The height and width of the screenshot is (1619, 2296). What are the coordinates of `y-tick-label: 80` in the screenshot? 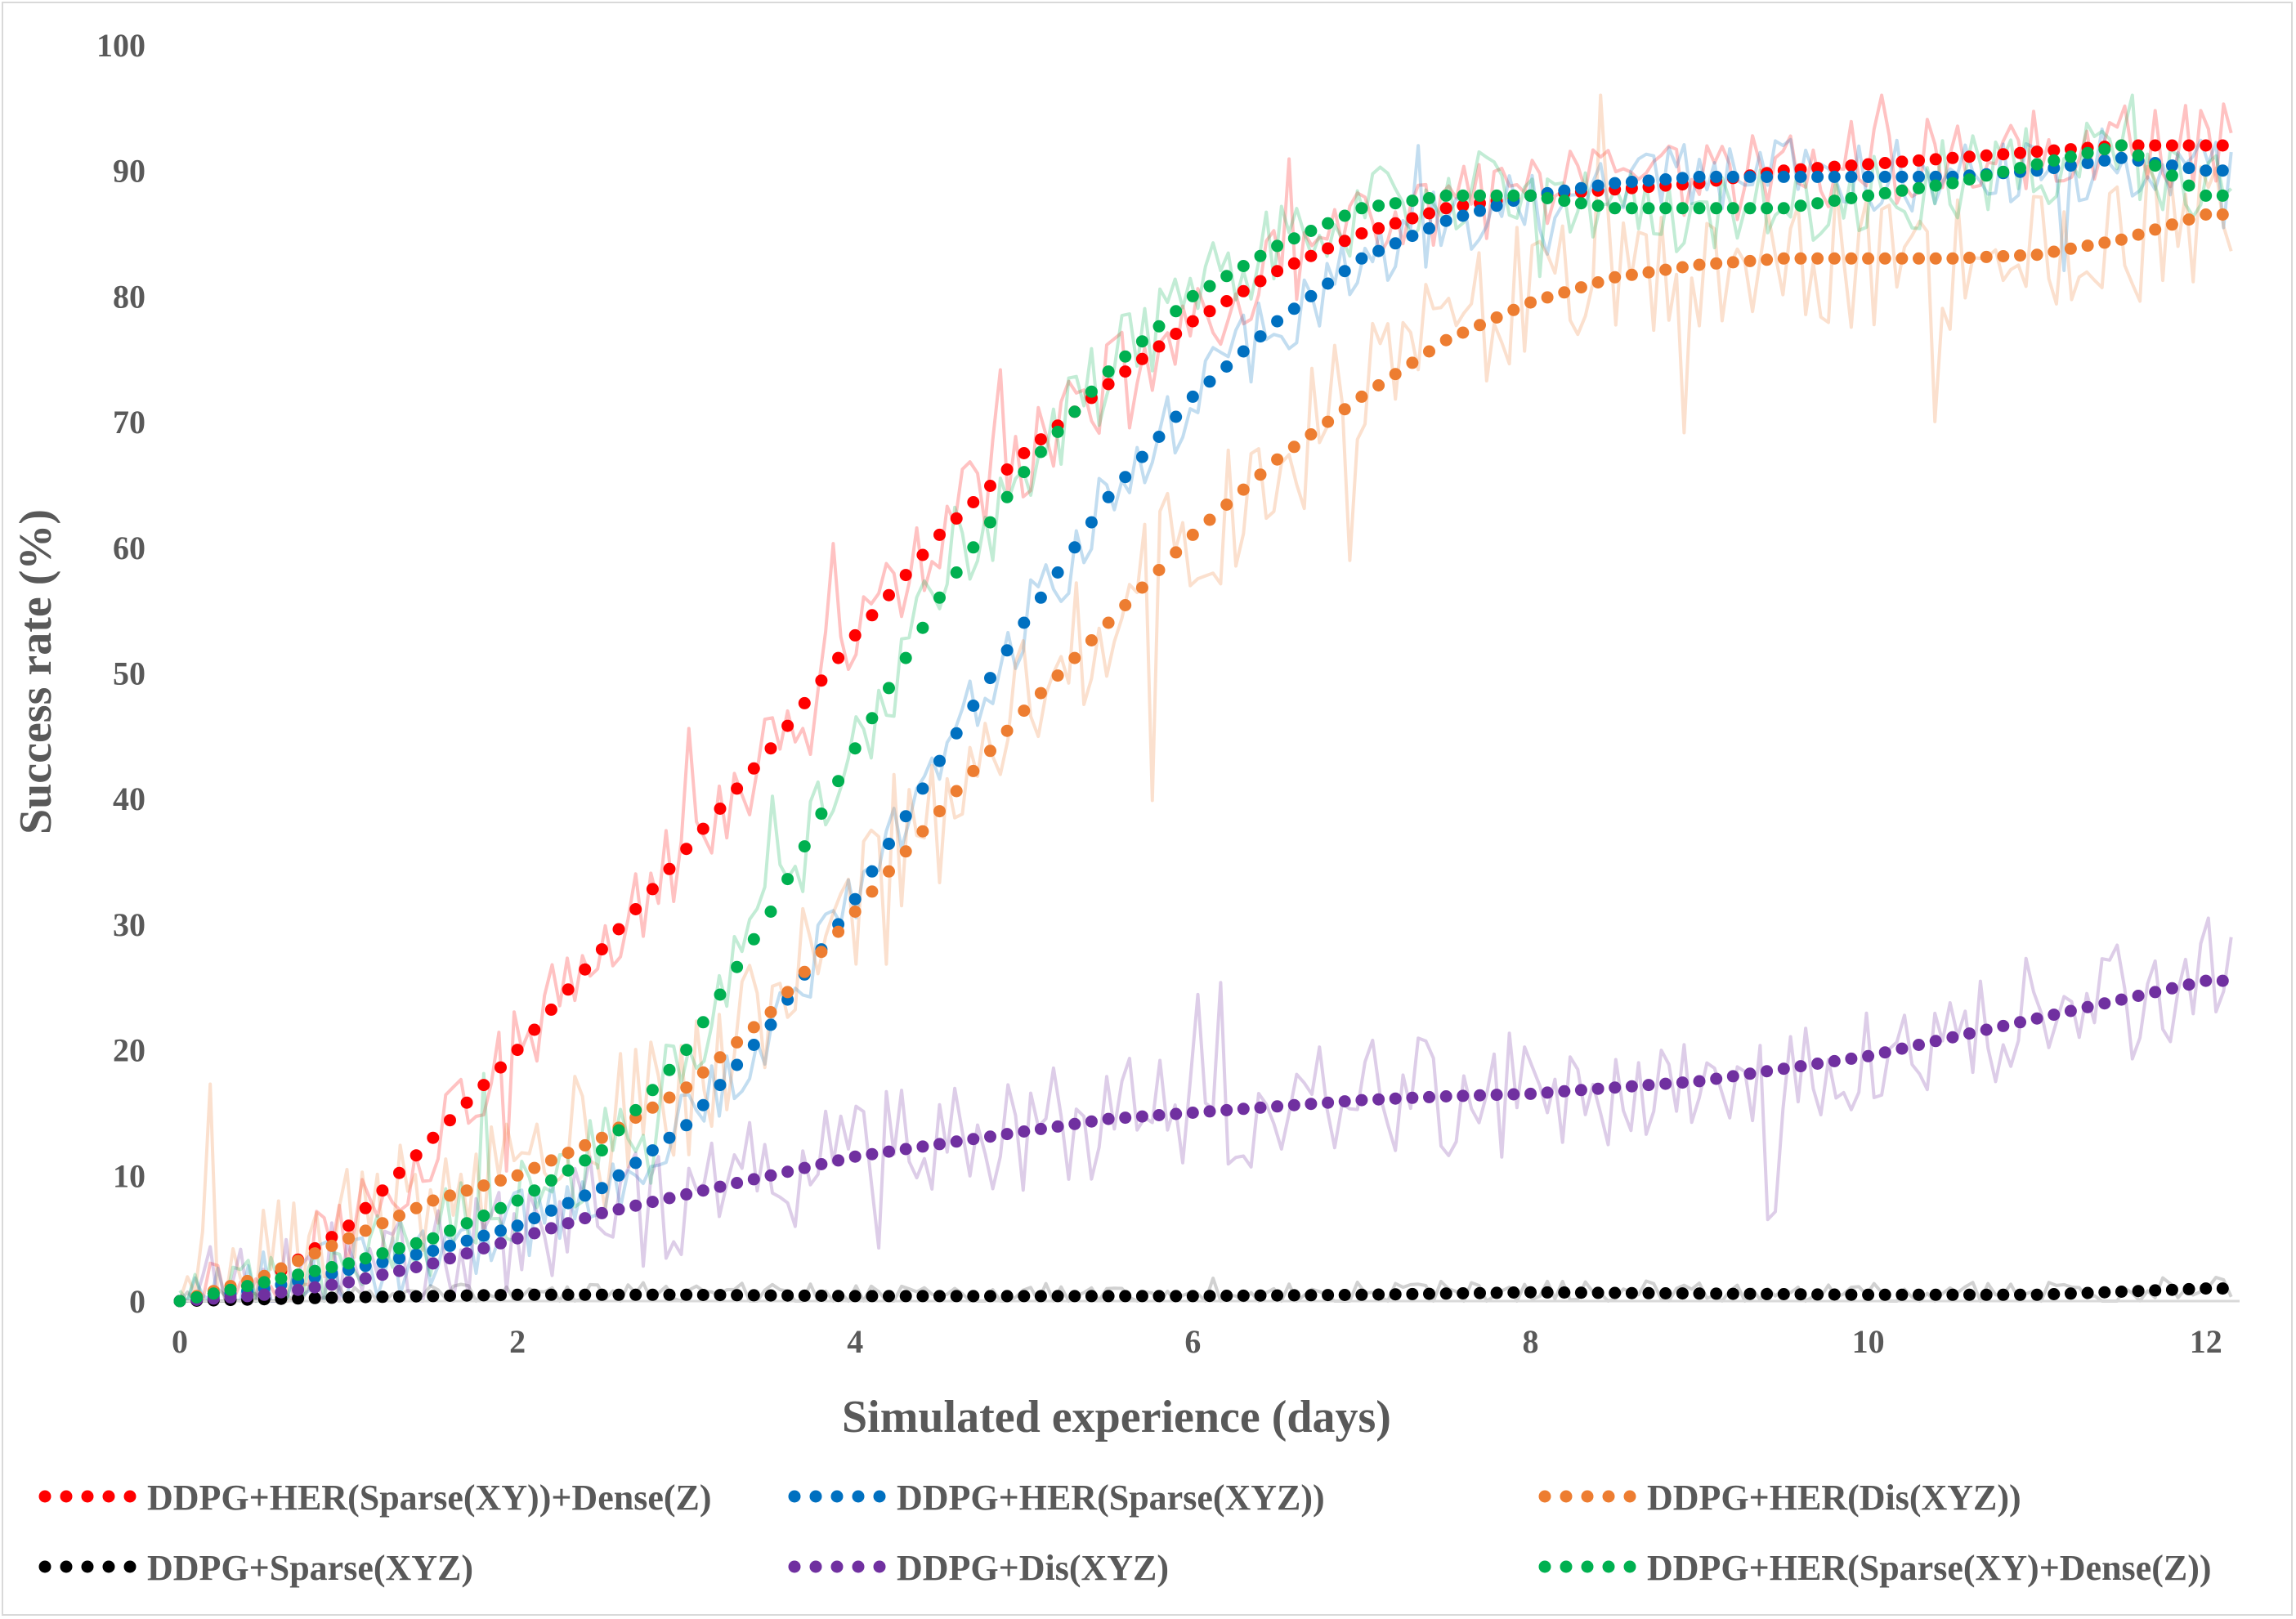 It's located at (129, 296).